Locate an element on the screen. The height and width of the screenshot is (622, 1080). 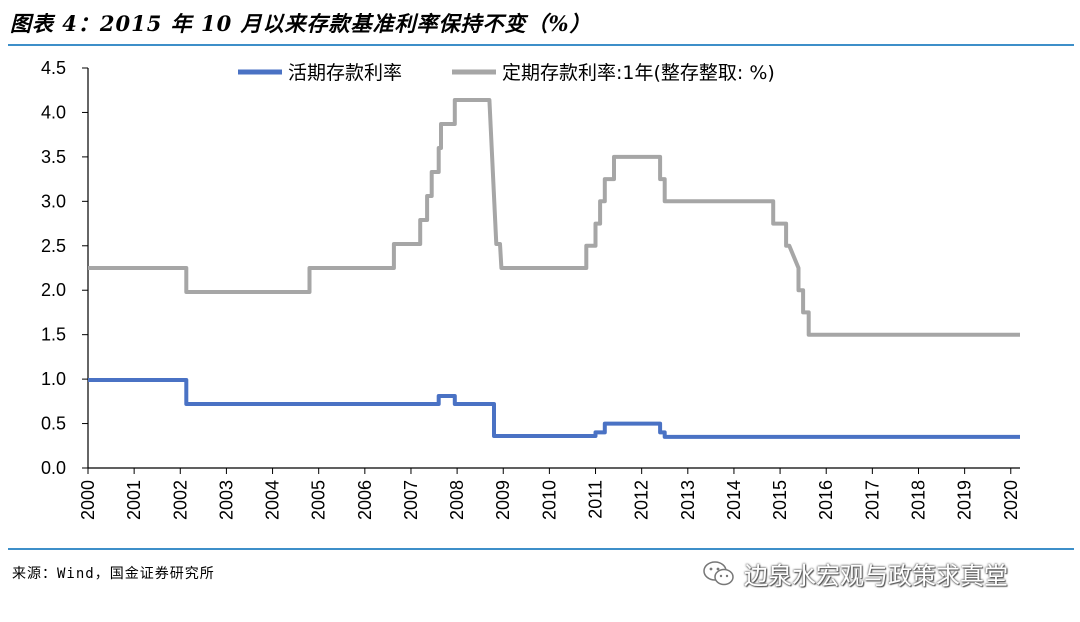
y-tick-label: 0.5 is located at coordinates (53, 424).